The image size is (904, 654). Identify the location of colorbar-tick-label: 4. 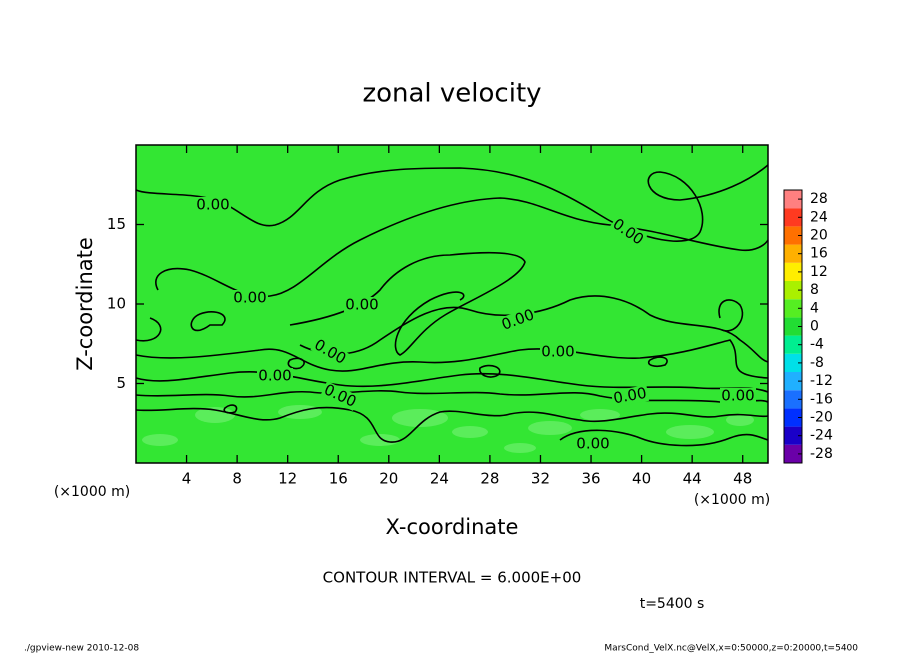
(814, 308).